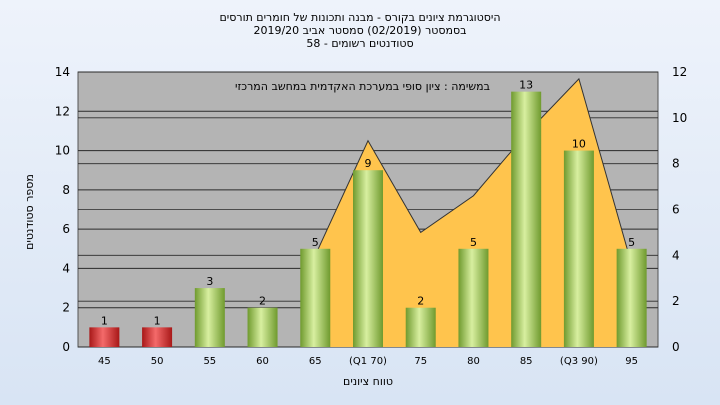  What do you see at coordinates (157, 361) in the screenshot?
I see `x-tick-label: 50` at bounding box center [157, 361].